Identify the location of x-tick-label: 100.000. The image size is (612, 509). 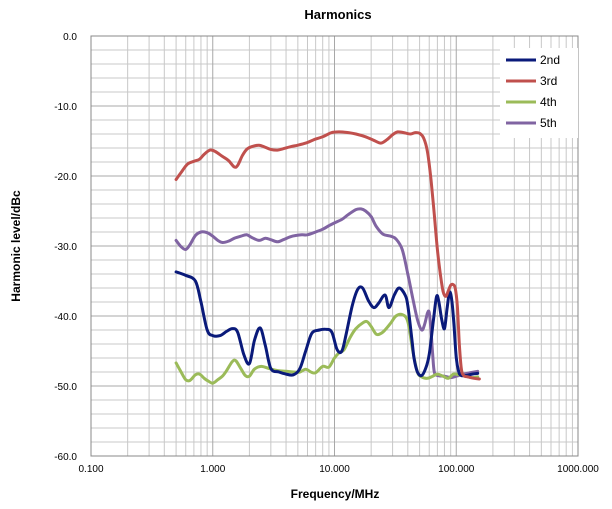
(456, 469).